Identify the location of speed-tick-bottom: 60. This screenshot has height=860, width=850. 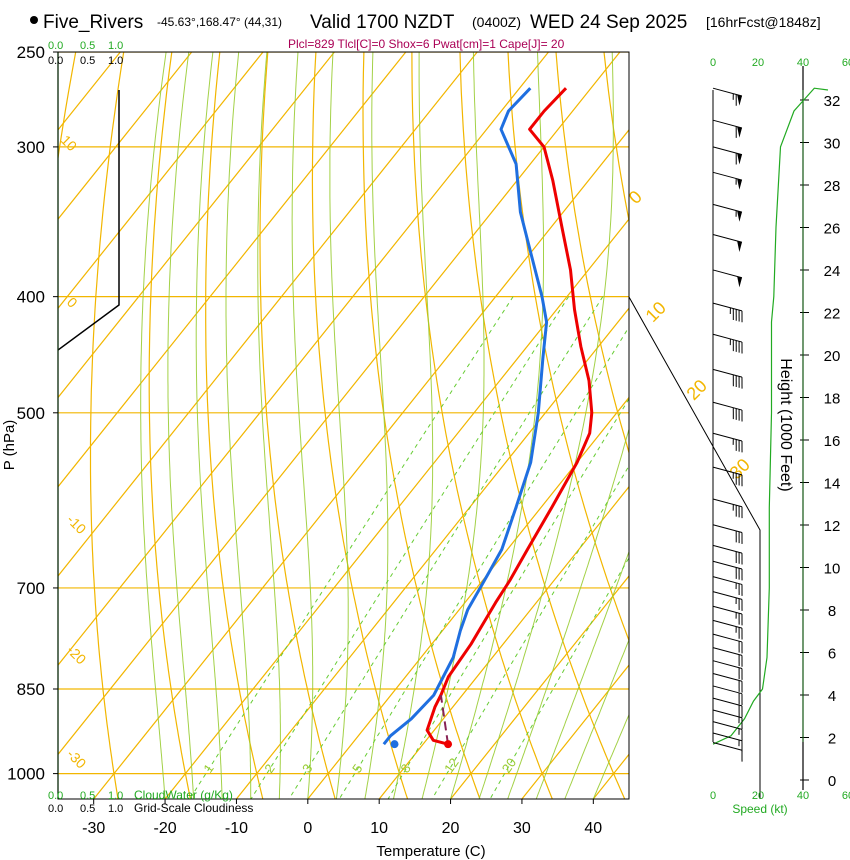
(846, 796).